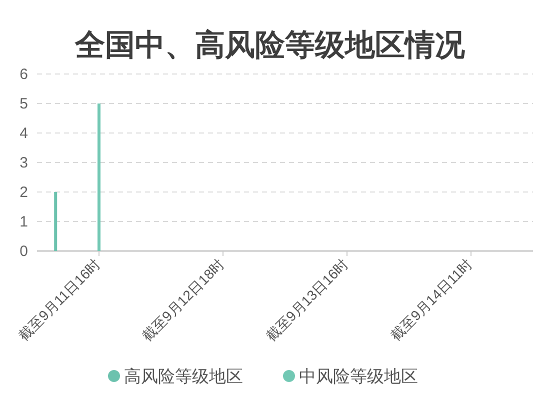 The image size is (544, 403). I want to click on y-tick-label: 4, so click(24, 133).